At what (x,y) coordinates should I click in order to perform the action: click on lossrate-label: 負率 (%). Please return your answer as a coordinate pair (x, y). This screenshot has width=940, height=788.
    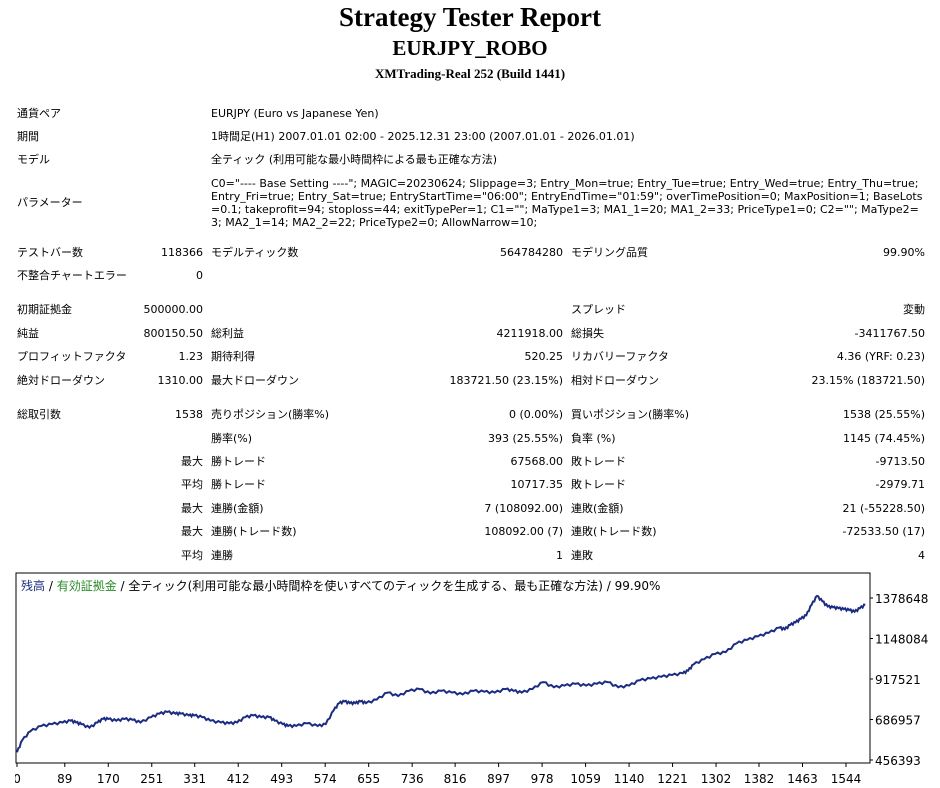
    Looking at the image, I should click on (593, 438).